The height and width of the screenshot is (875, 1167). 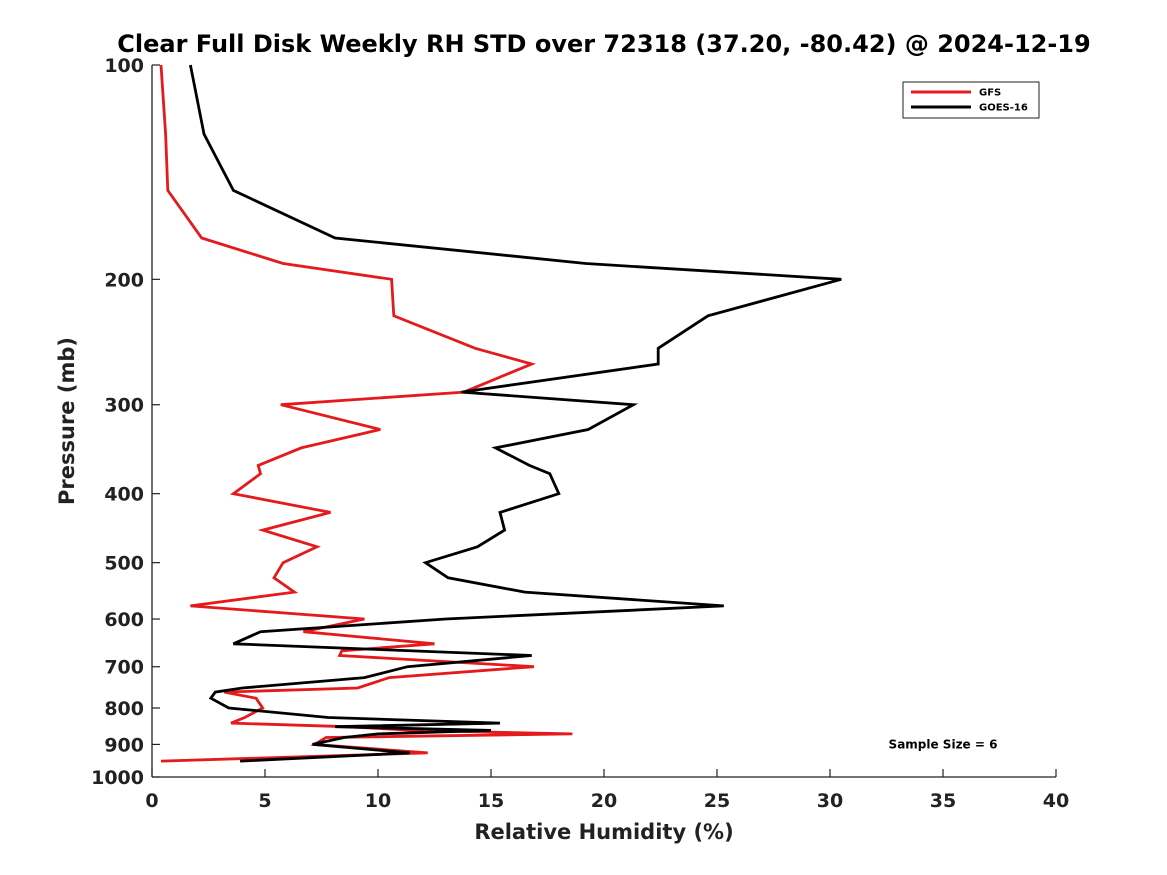 I want to click on y-tick-label: 300, so click(x=124, y=406).